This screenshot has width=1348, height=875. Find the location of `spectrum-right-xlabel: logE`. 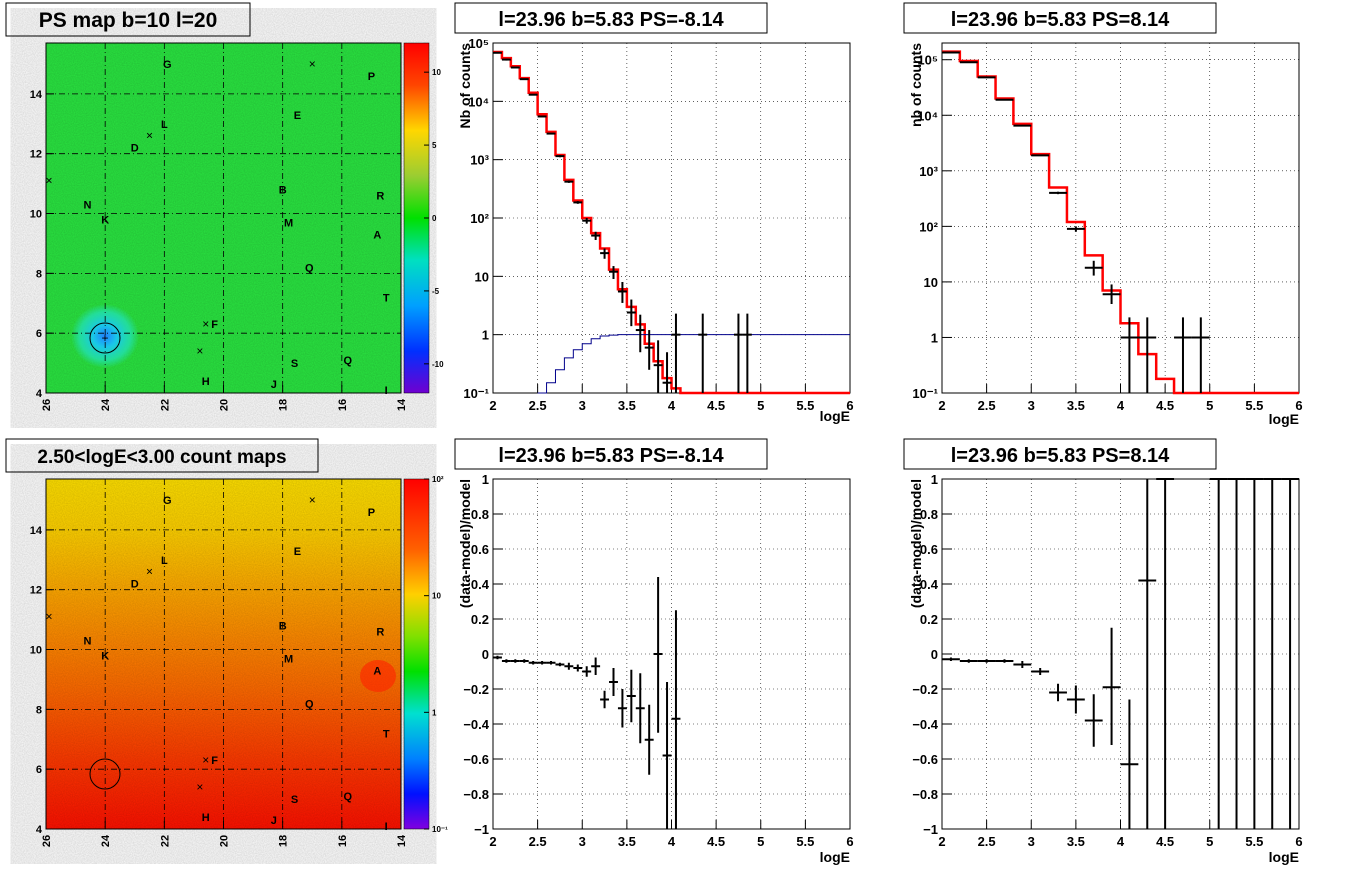

spectrum-right-xlabel: logE is located at coordinates (1284, 419).